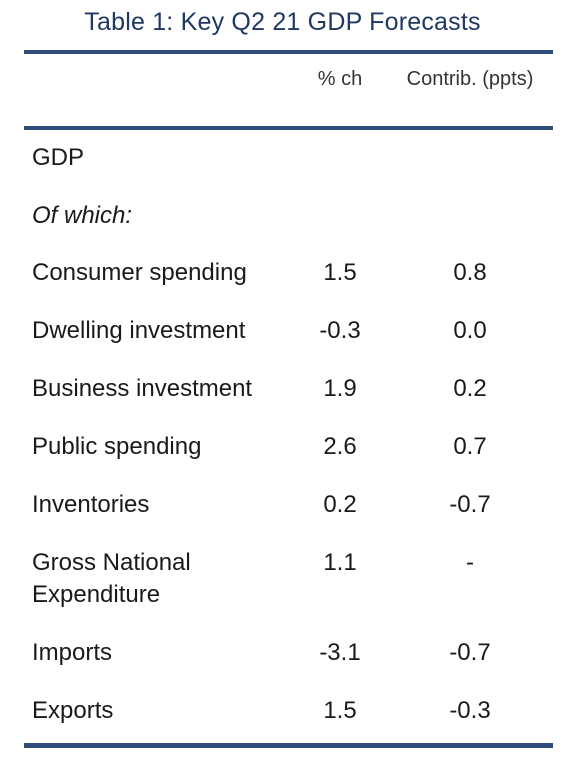 The image size is (565, 769). I want to click on row-label-line-2: Expenditure, so click(96, 594).